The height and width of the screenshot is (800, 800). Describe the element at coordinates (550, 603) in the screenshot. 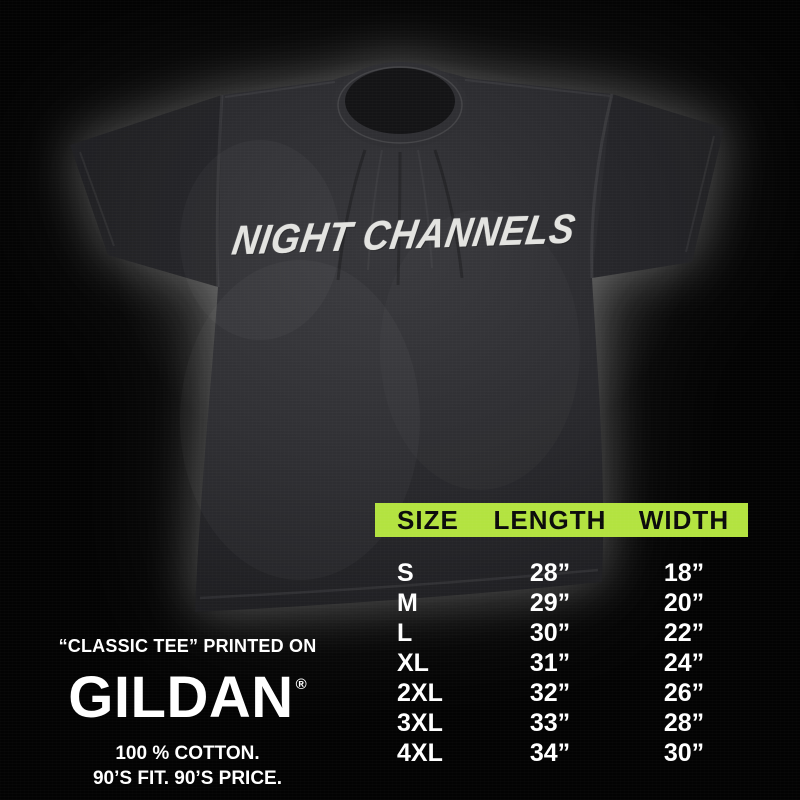

I see `length-value: 29”` at that location.